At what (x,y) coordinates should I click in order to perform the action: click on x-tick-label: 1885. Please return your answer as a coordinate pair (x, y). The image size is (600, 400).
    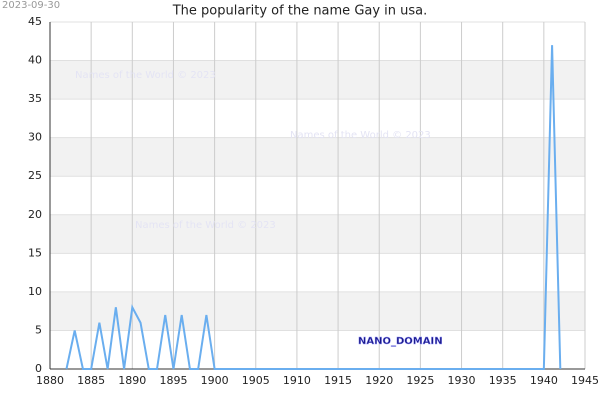
    Looking at the image, I should click on (91, 380).